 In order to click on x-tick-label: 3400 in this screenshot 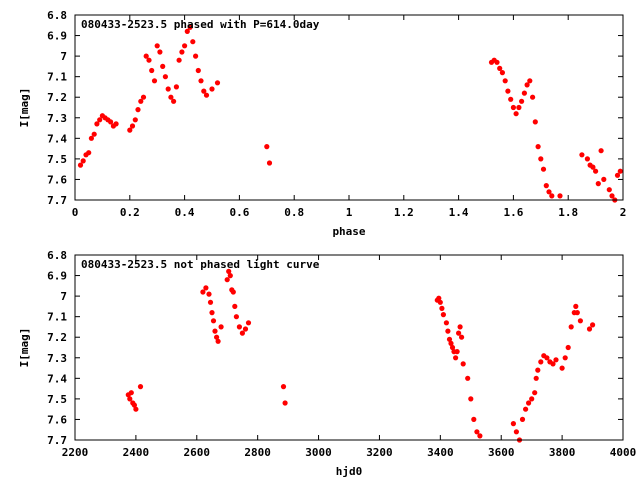, I will do `click(440, 452)`.